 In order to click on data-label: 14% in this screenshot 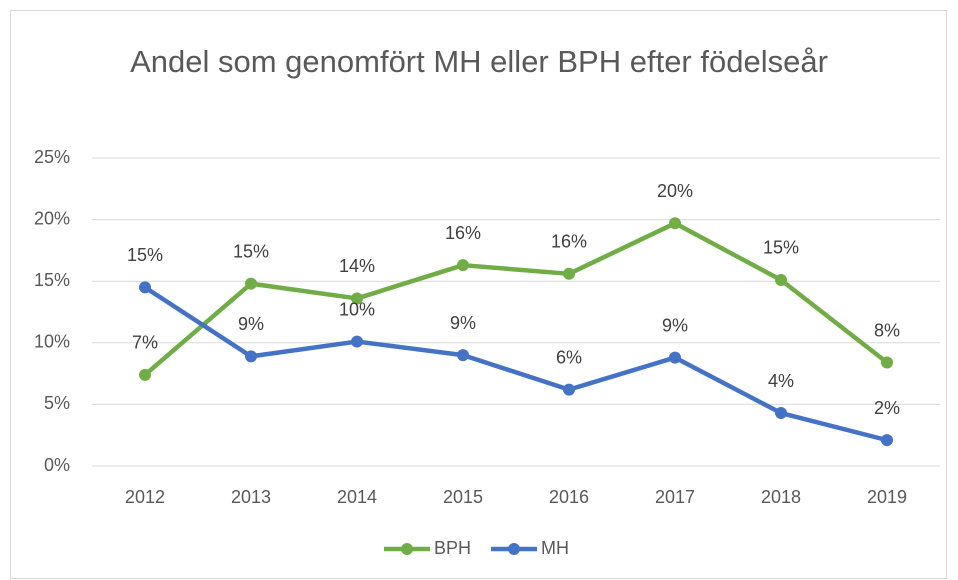, I will do `click(357, 266)`.